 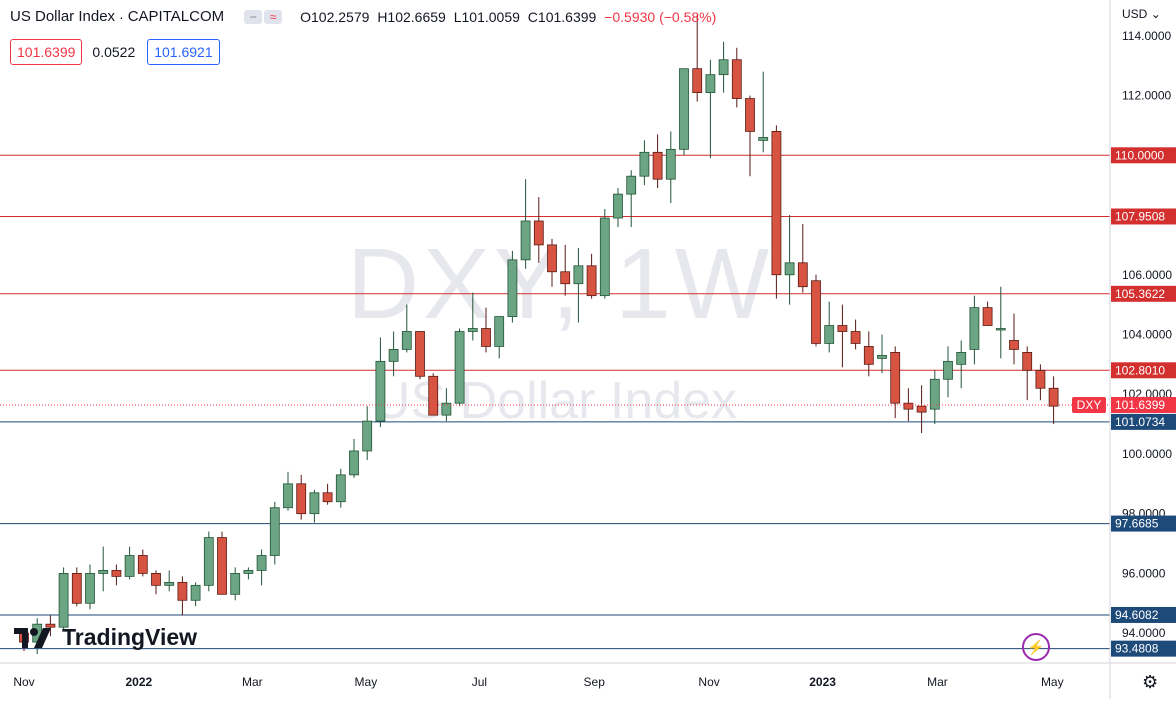 I want to click on level-label-0: 110.0000, so click(x=1139, y=155).